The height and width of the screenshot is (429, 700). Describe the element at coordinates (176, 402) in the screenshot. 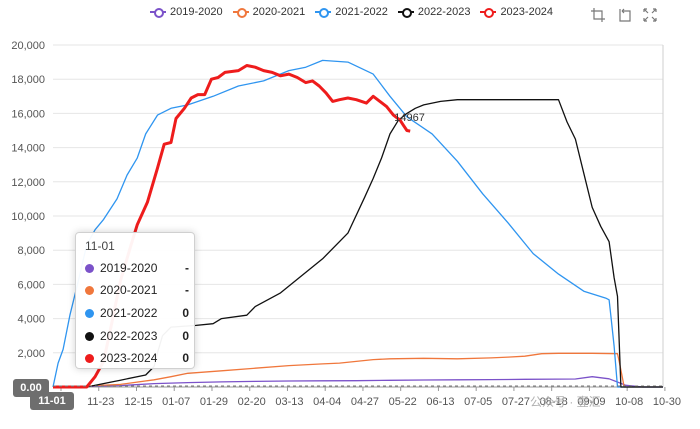

I see `x-tick-label: 01-07` at that location.